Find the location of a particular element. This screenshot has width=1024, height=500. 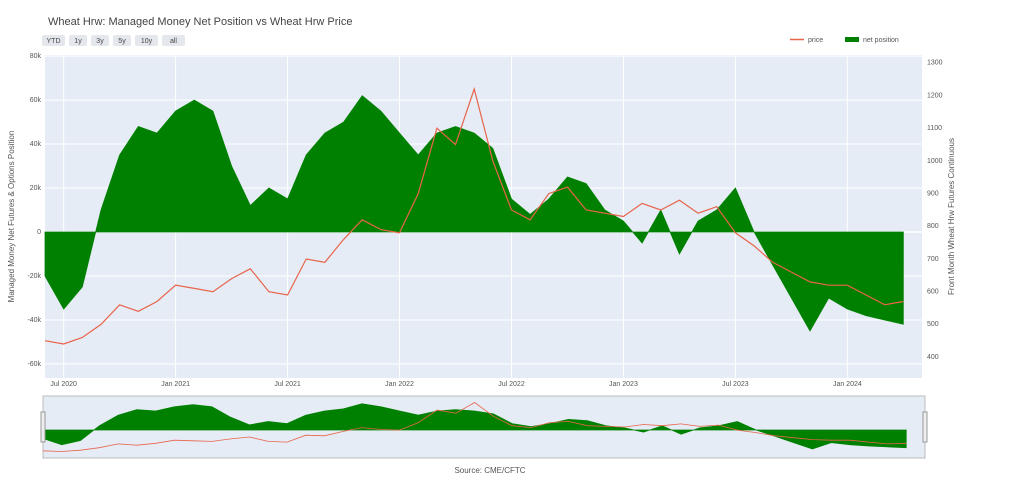

y2-tick-label: 1100 is located at coordinates (934, 128).